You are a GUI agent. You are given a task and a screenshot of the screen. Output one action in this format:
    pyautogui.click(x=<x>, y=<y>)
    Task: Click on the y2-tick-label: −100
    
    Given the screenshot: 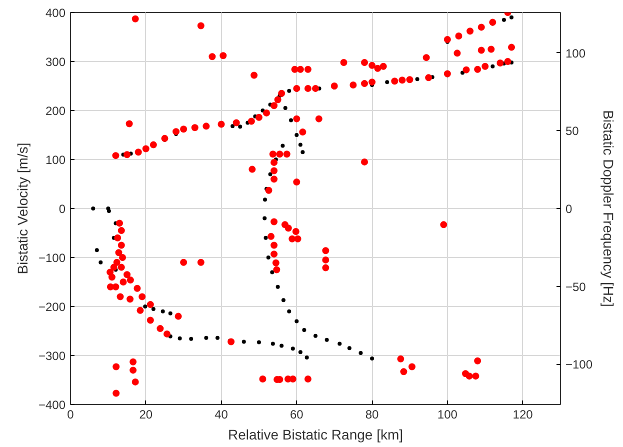 What is the action you would take?
    pyautogui.click(x=579, y=365)
    